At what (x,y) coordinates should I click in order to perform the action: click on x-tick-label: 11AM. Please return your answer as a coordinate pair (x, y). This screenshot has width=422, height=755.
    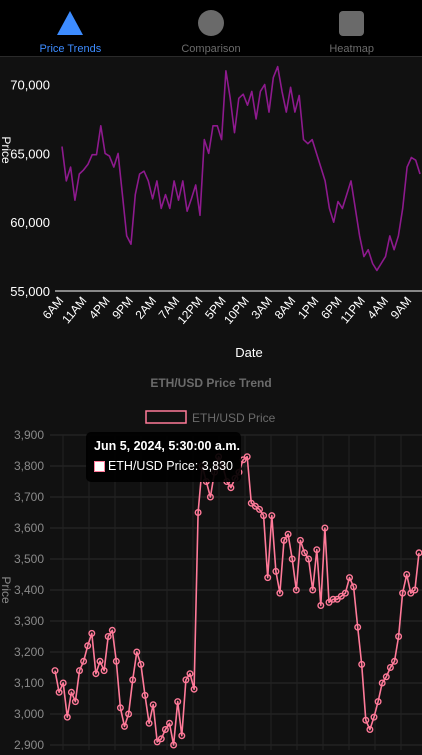
    Looking at the image, I should click on (74, 310).